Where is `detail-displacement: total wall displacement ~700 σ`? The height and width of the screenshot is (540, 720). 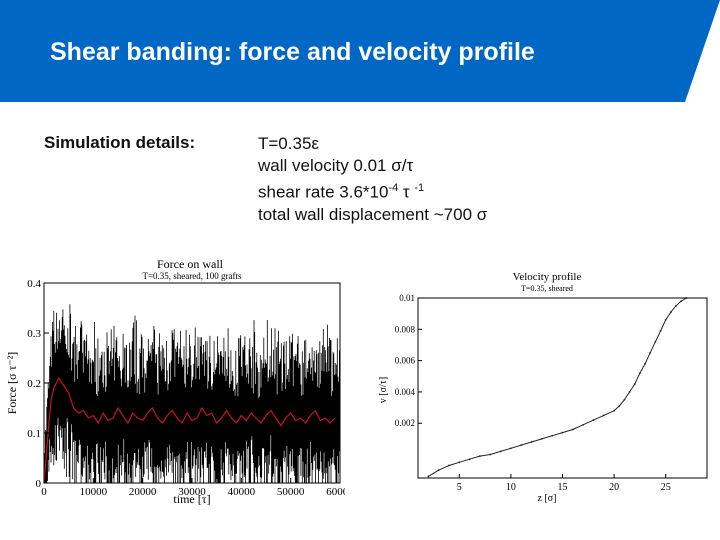 detail-displacement: total wall displacement ~700 σ is located at coordinates (373, 214).